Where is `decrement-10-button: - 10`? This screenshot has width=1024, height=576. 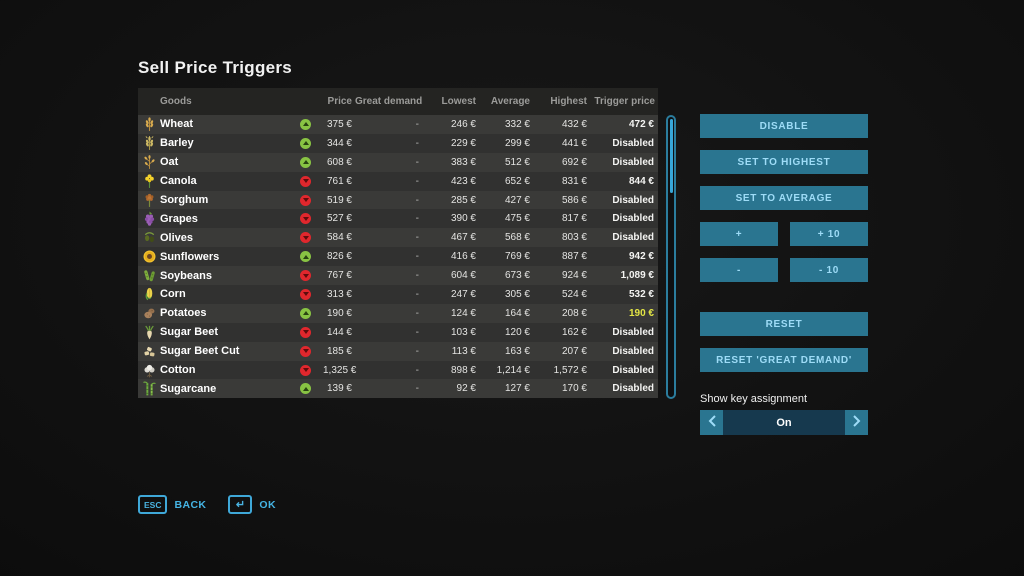 decrement-10-button: - 10 is located at coordinates (829, 270).